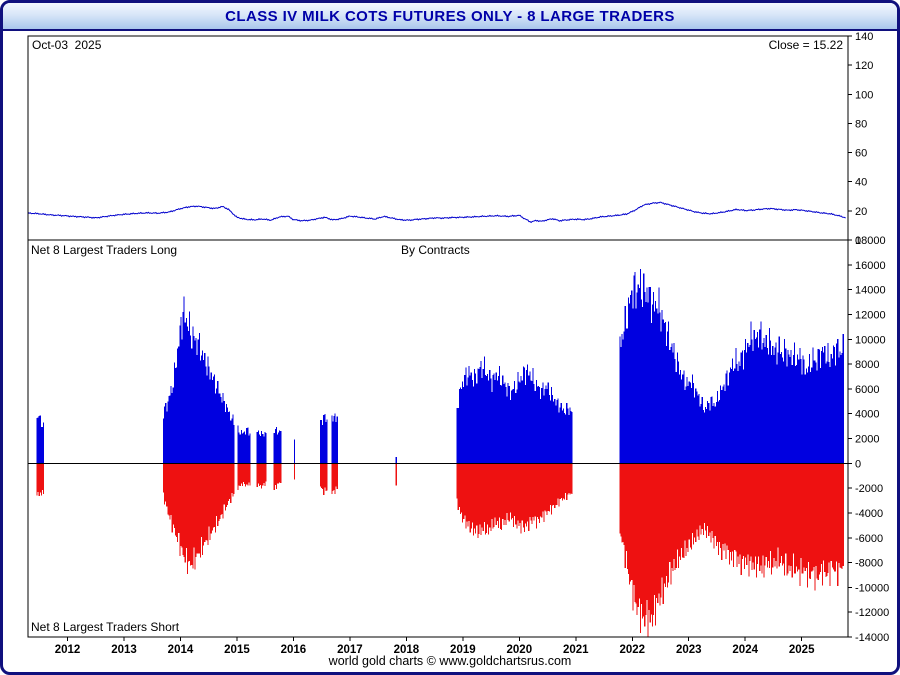 The image size is (900, 675). Describe the element at coordinates (67, 45) in the screenshot. I see `date-label: Oct-03 2025` at that location.